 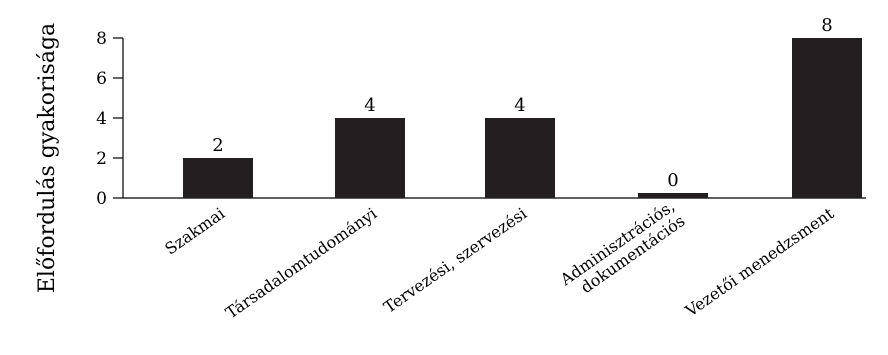 What do you see at coordinates (826, 25) in the screenshot?
I see `bar-value-label: 8` at bounding box center [826, 25].